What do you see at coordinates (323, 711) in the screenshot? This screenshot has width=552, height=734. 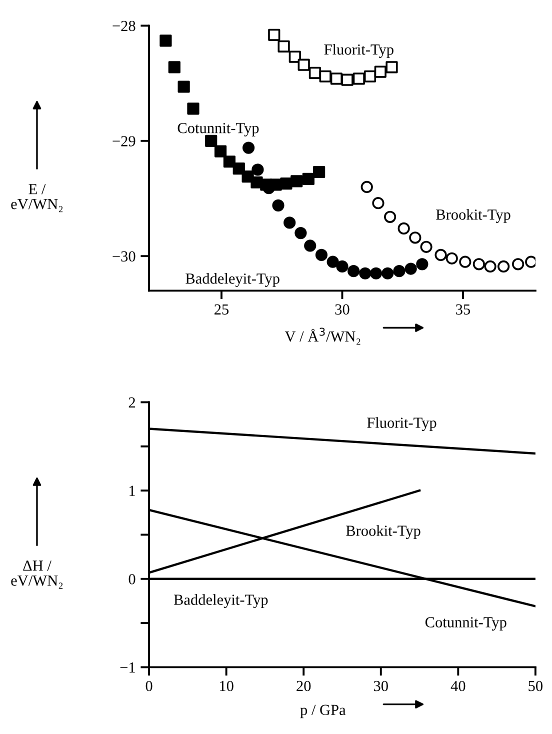 I see `x-axis-title: p / GPa` at bounding box center [323, 711].